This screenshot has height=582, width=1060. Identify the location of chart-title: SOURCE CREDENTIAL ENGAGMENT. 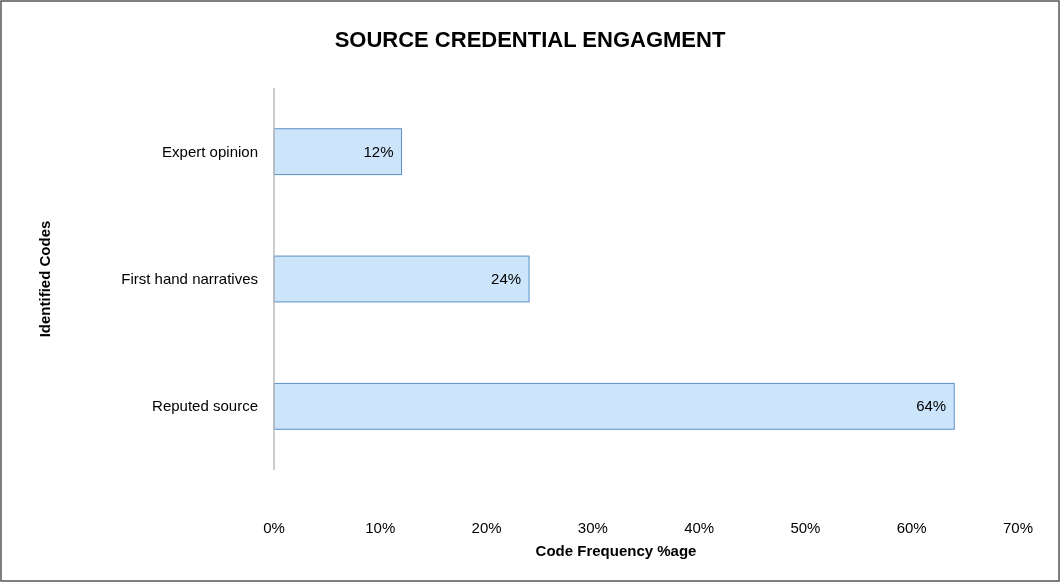
(530, 39).